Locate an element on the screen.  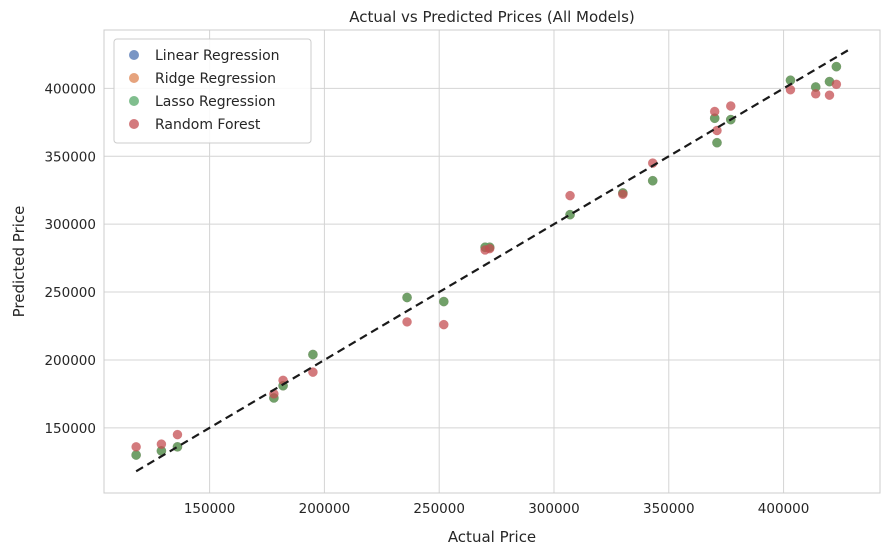
y-axis-label: Predicted Price is located at coordinates (19, 262).